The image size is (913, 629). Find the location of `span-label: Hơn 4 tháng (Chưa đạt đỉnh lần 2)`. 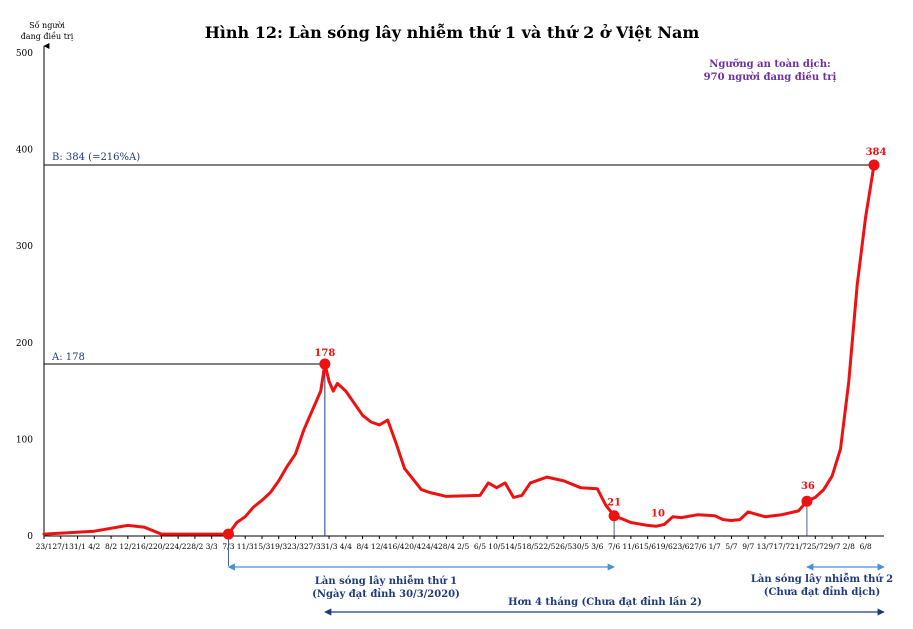

span-label: Hơn 4 tháng (Chưa đạt đỉnh lần 2) is located at coordinates (605, 602).